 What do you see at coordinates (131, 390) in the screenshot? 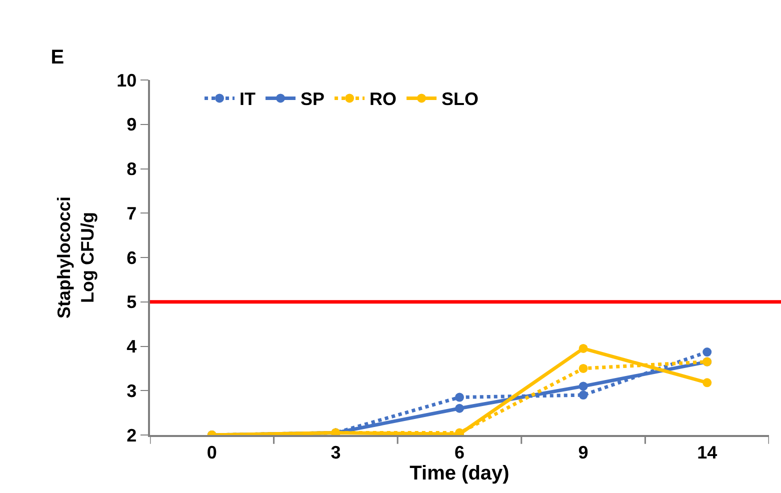
I see `y-tick-label: 3` at bounding box center [131, 390].